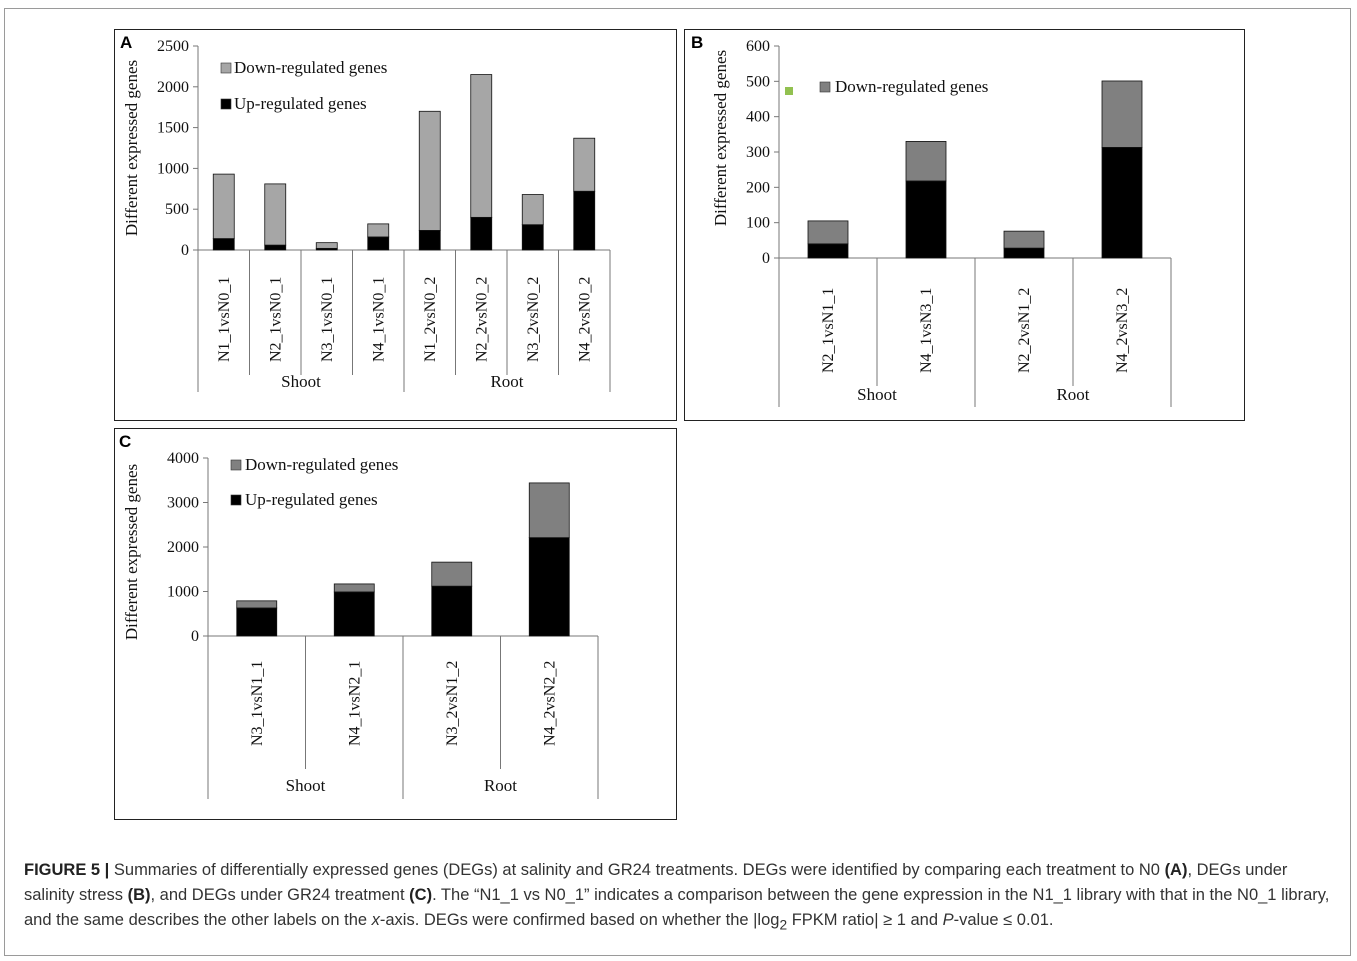 The image size is (1357, 961). Describe the element at coordinates (126, 42) in the screenshot. I see `panel-letter-a: A` at that location.